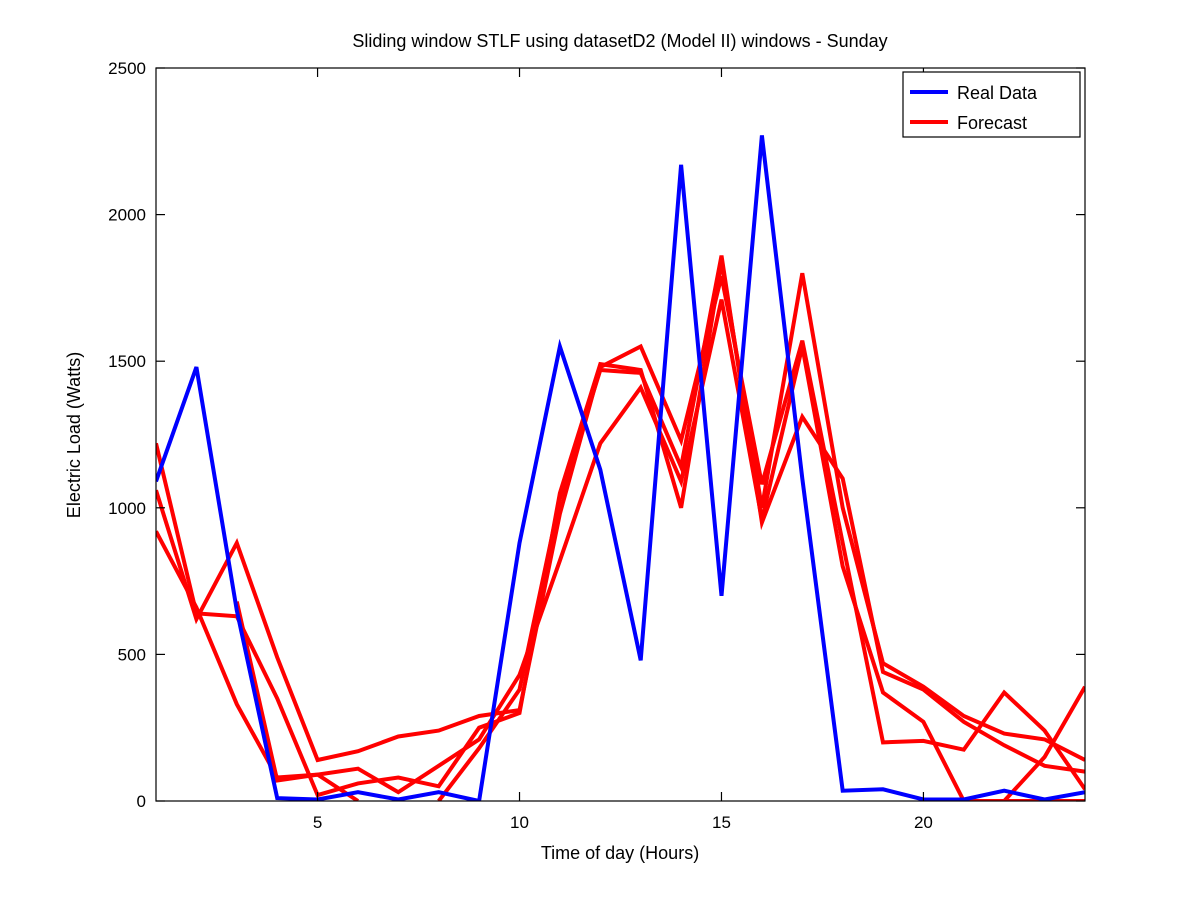 The height and width of the screenshot is (900, 1200). Describe the element at coordinates (127, 361) in the screenshot. I see `y-tick-label: 1500` at that location.